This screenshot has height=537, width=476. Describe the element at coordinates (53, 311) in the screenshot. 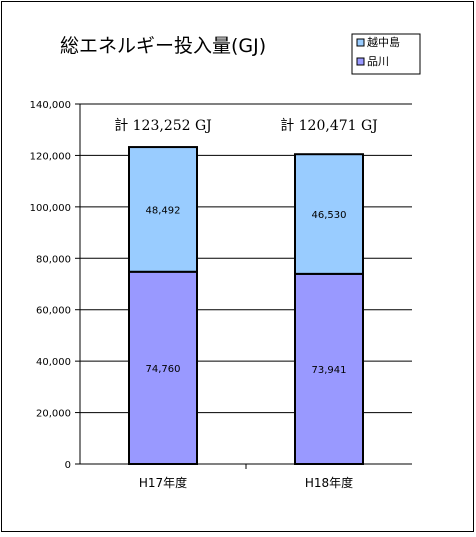

I see `y-tick-label: 60,000` at that location.